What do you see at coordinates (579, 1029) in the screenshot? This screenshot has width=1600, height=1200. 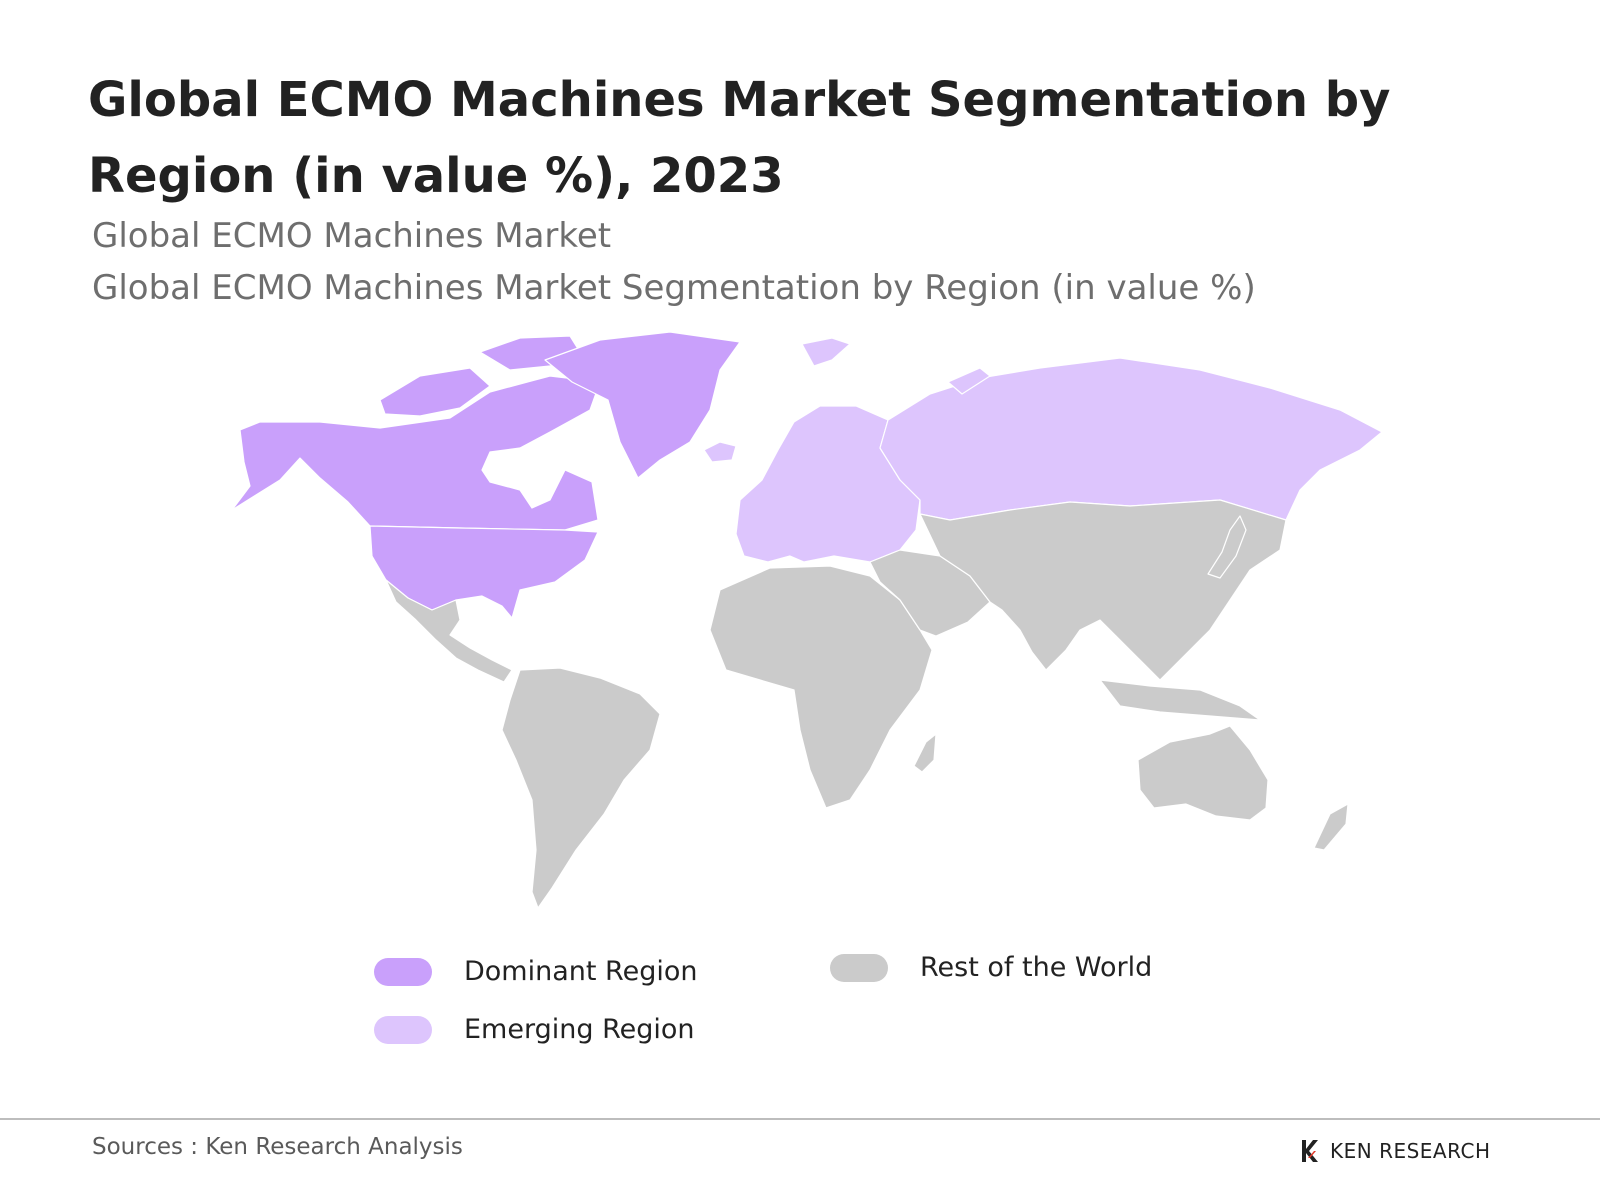 I see `legend-label-emerging: Emerging Region` at bounding box center [579, 1029].